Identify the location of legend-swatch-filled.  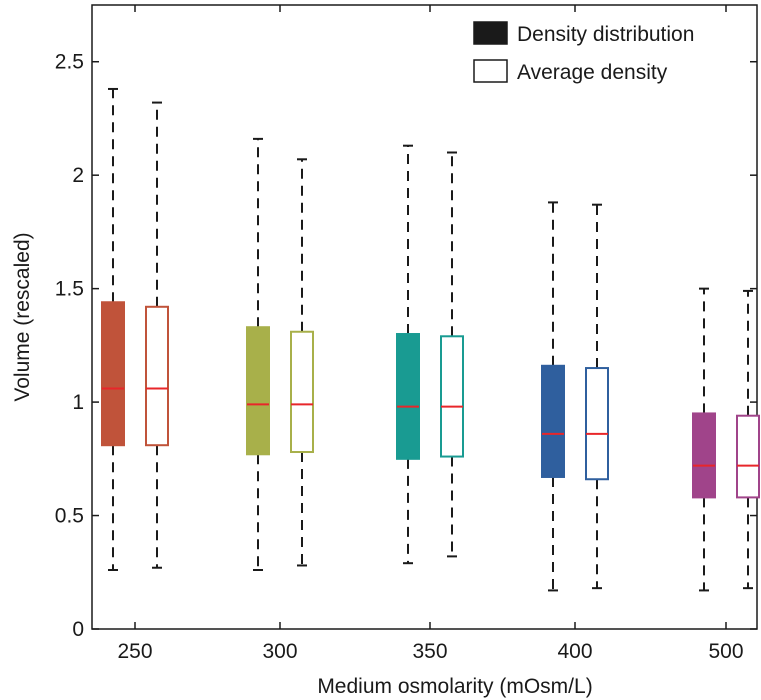
(490, 33).